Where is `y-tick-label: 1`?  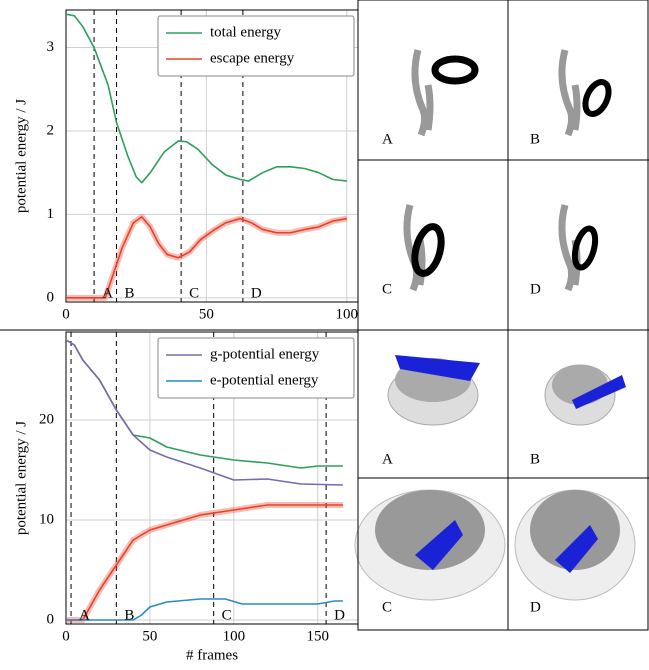
y-tick-label: 1 is located at coordinates (51, 214).